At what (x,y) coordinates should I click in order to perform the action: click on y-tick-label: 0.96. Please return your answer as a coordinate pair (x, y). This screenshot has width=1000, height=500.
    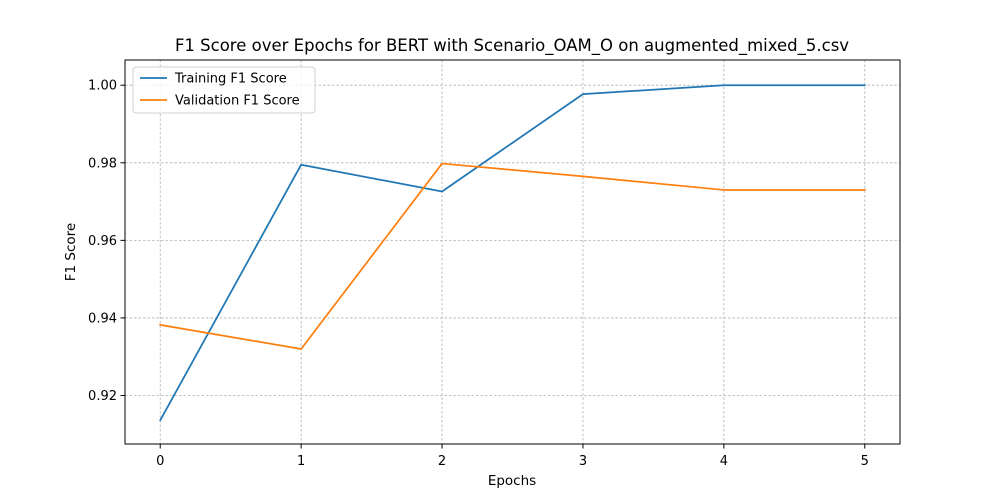
    Looking at the image, I should click on (102, 241).